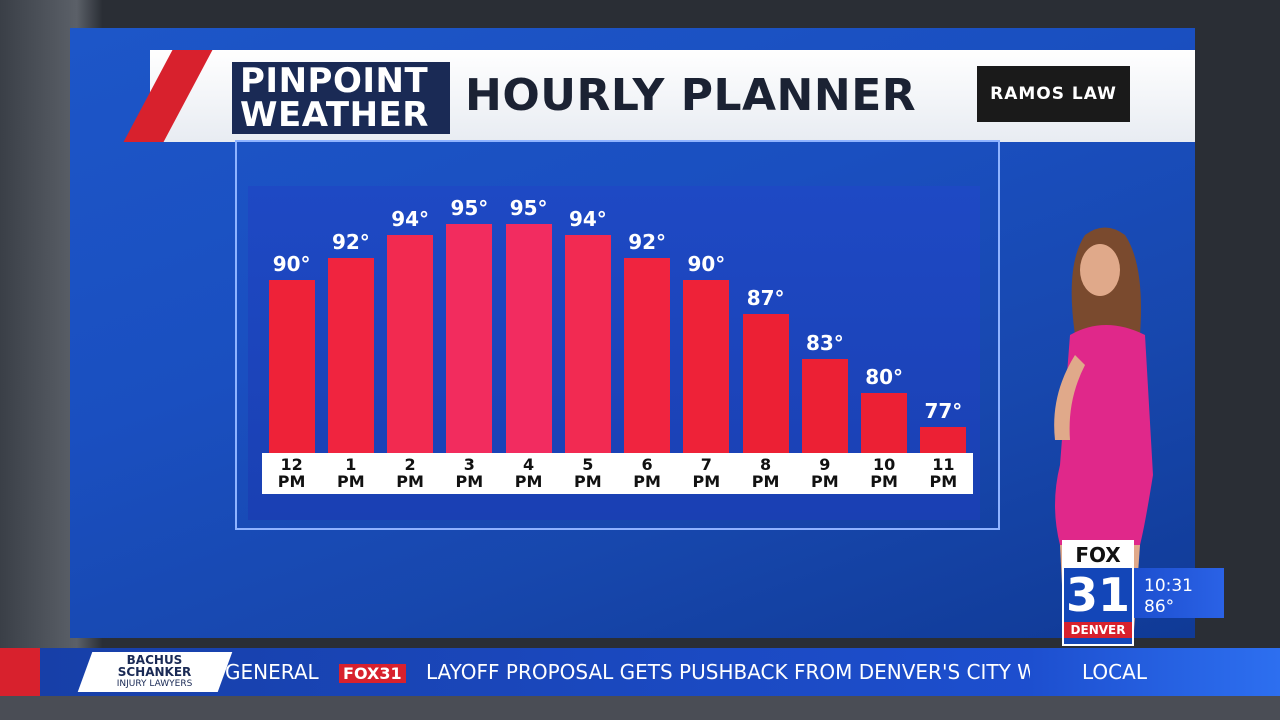 Image resolution: width=1280 pixels, height=720 pixels. I want to click on logo-line: PINPOINT, so click(334, 81).